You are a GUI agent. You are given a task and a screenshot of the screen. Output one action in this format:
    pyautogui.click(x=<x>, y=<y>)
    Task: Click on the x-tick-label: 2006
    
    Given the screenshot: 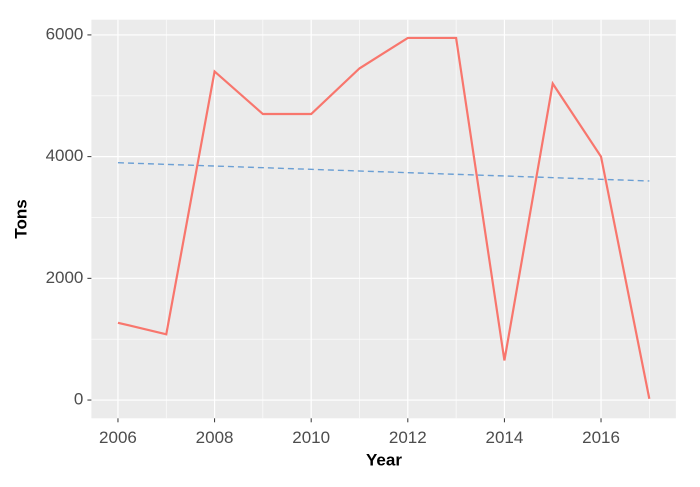 What is the action you would take?
    pyautogui.click(x=118, y=437)
    